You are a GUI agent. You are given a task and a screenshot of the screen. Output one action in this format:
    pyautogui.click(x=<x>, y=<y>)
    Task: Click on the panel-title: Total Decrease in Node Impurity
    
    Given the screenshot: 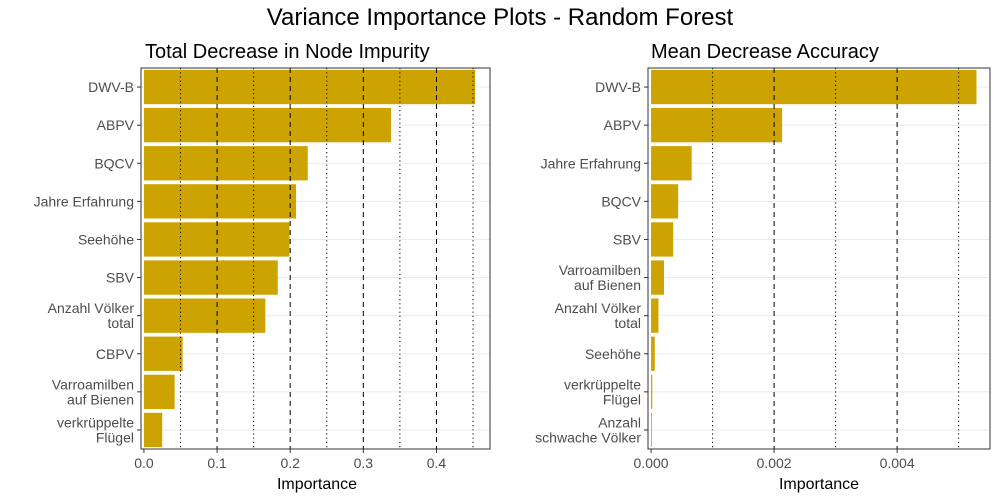 What is the action you would take?
    pyautogui.click(x=287, y=52)
    